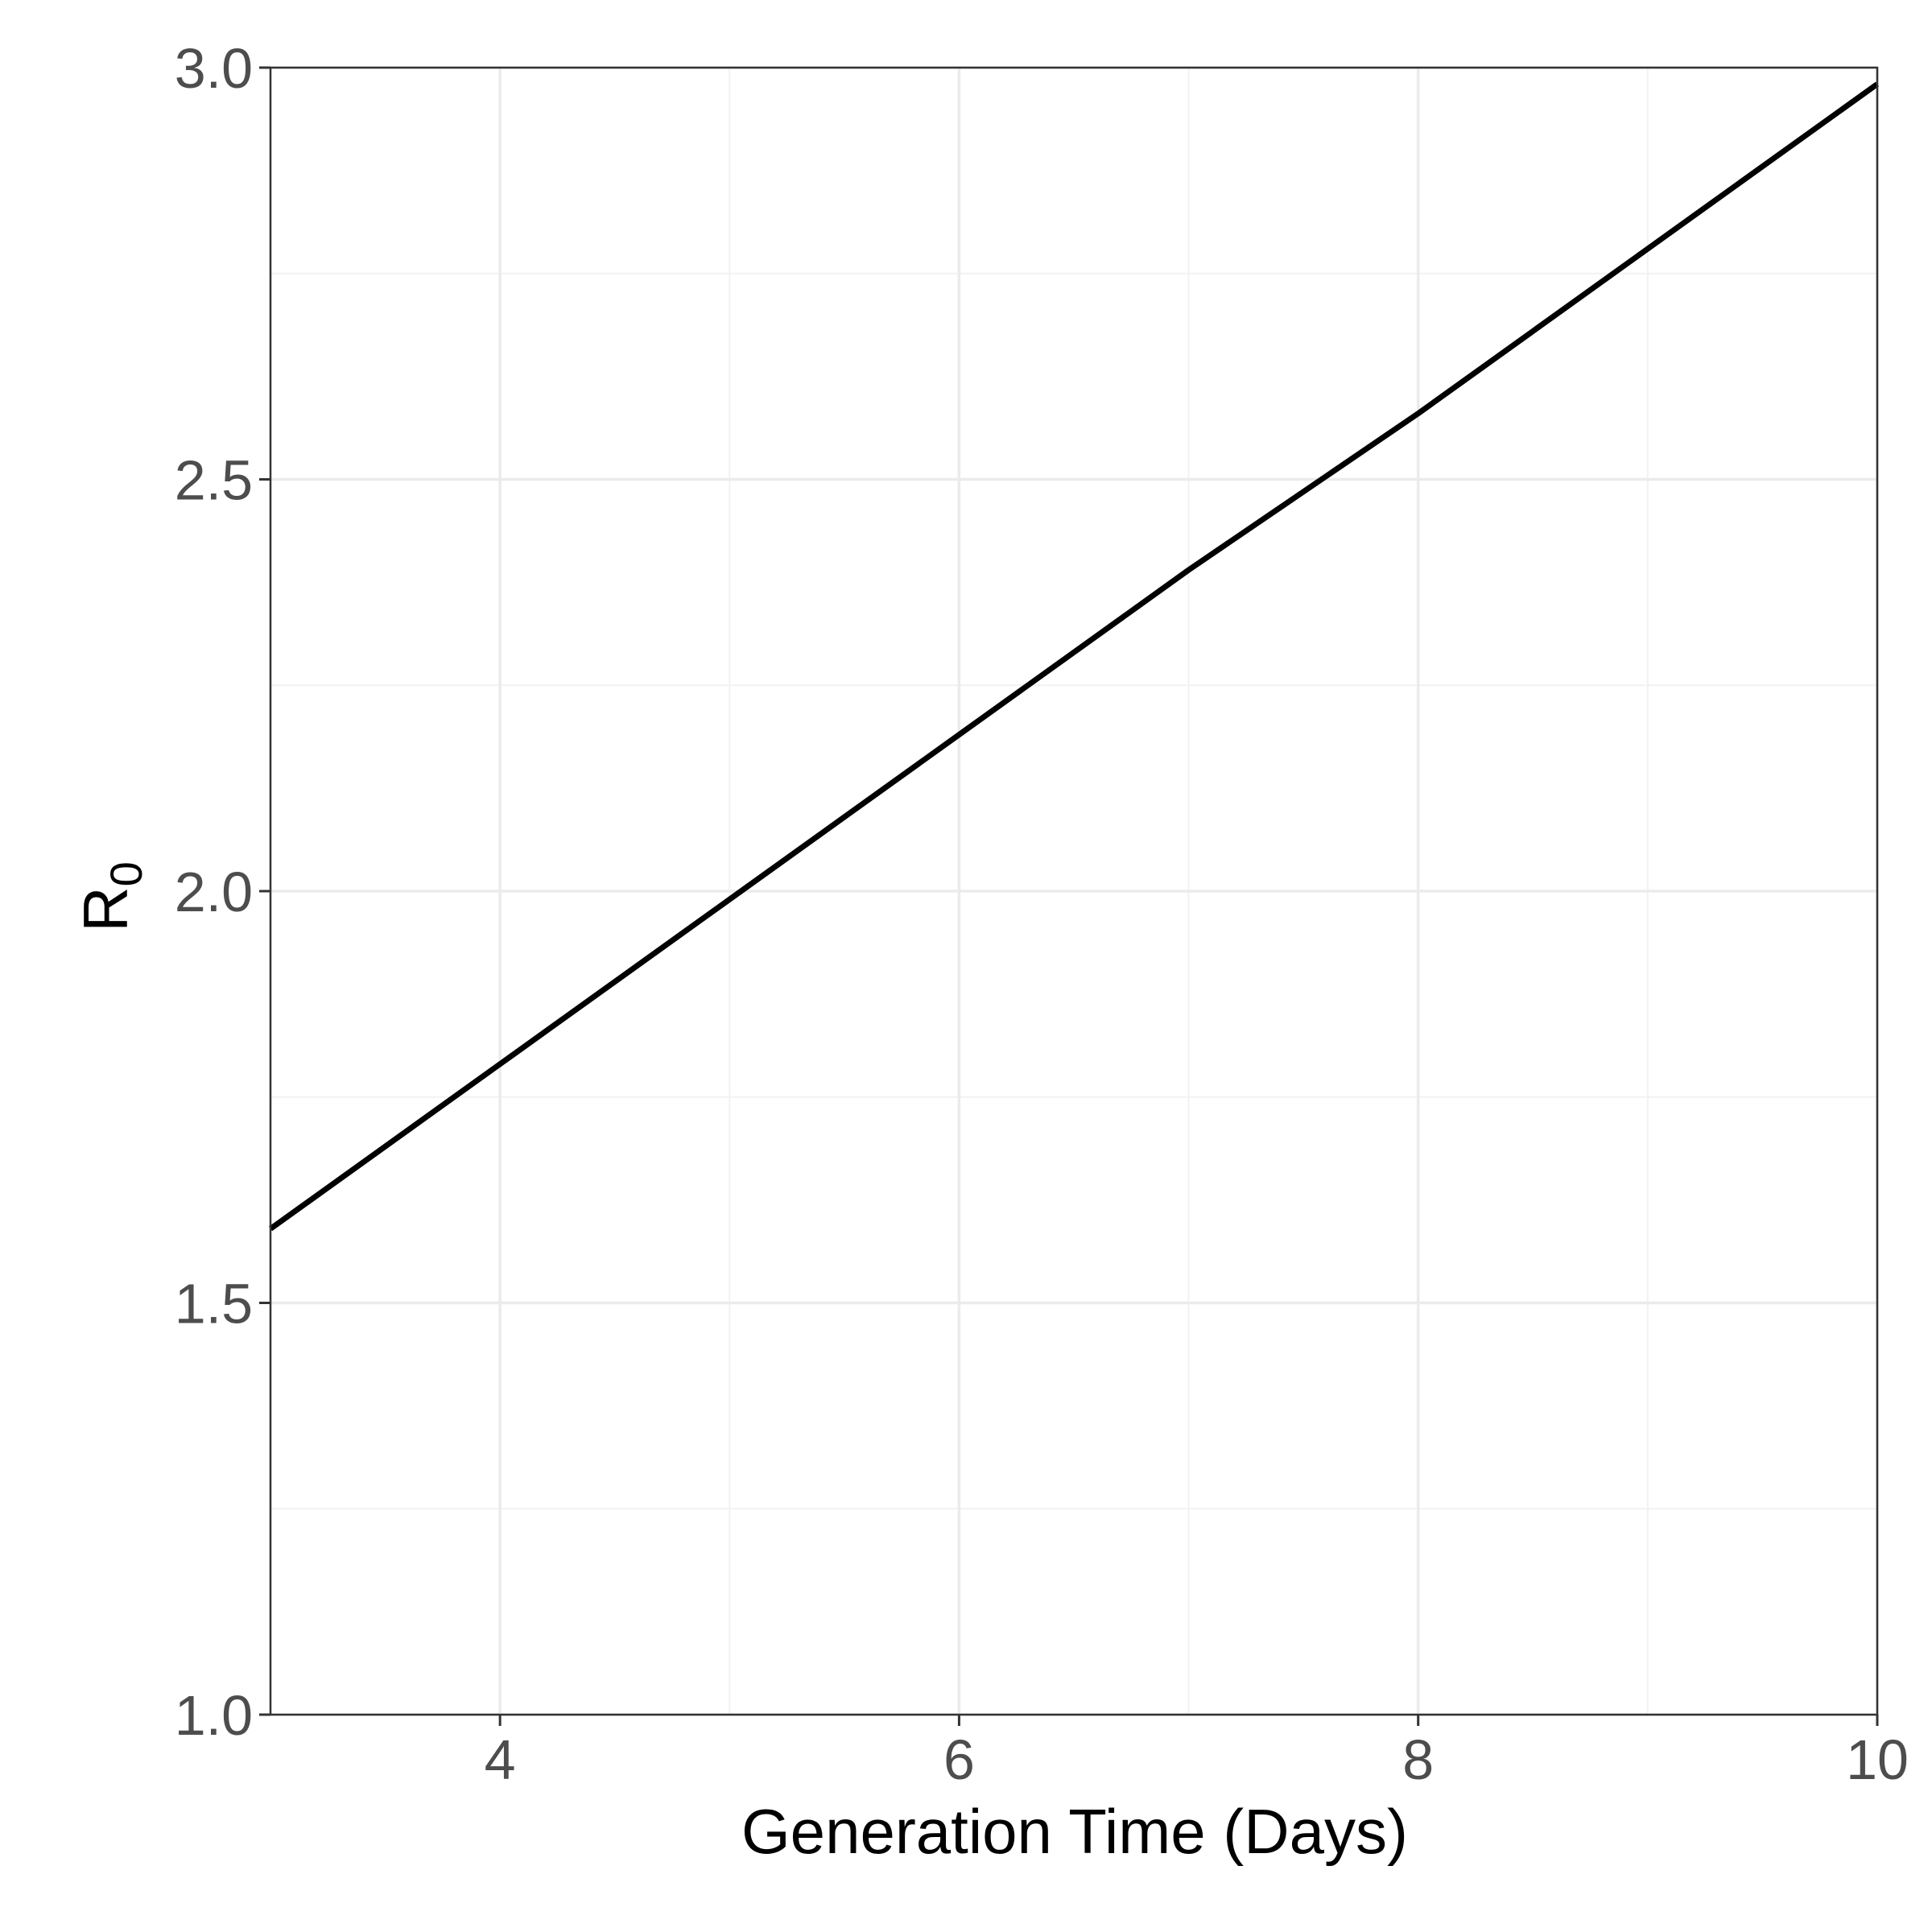 The image size is (1932, 1932). What do you see at coordinates (500, 1759) in the screenshot?
I see `x-tick-label: 4` at bounding box center [500, 1759].